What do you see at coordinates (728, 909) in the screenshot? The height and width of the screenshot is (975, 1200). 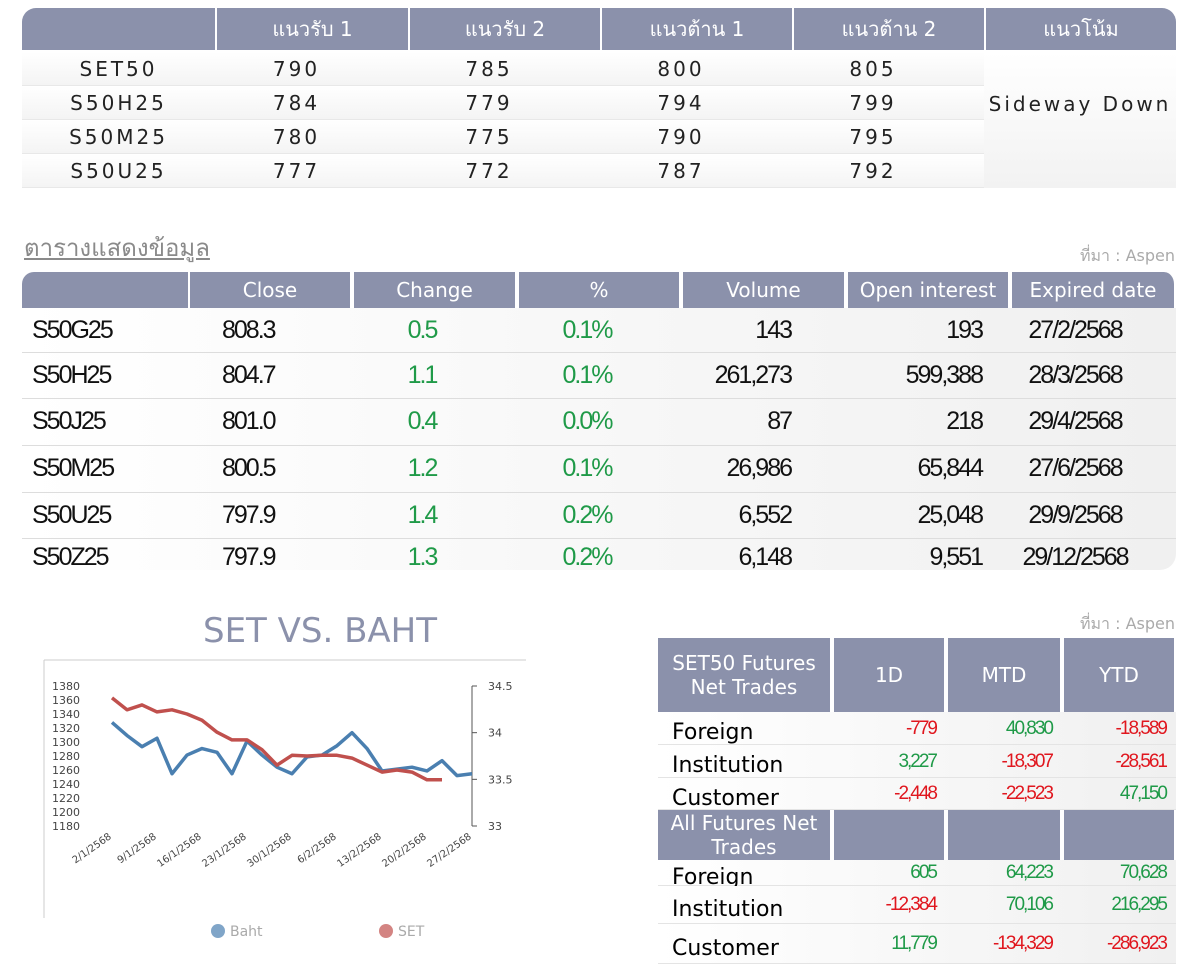 I see `row-label: Institution` at bounding box center [728, 909].